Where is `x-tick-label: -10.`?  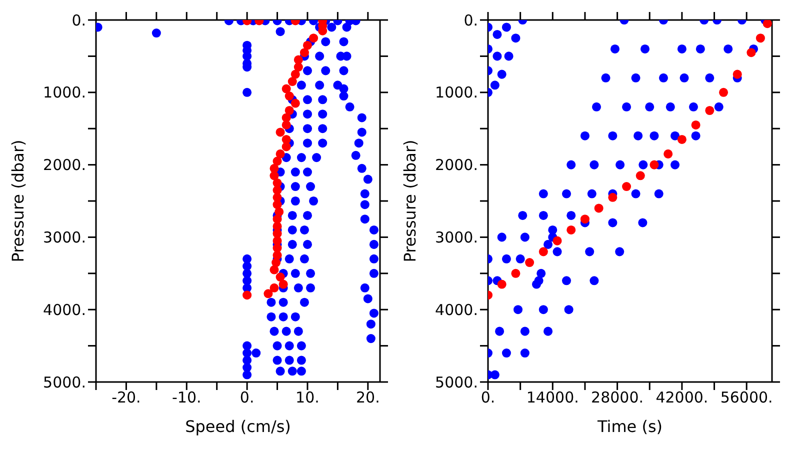
x-tick-label: -10. is located at coordinates (187, 397).